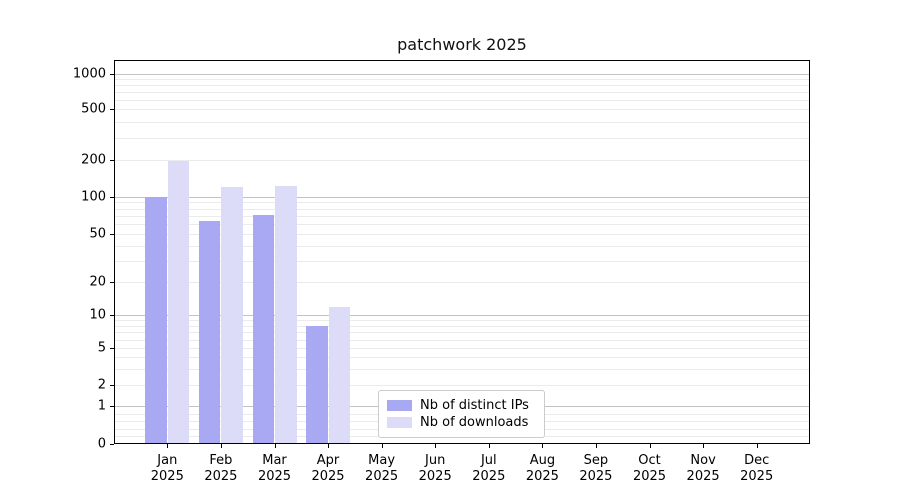  What do you see at coordinates (757, 468) in the screenshot?
I see `x-tick-label: Dec 2025` at bounding box center [757, 468].